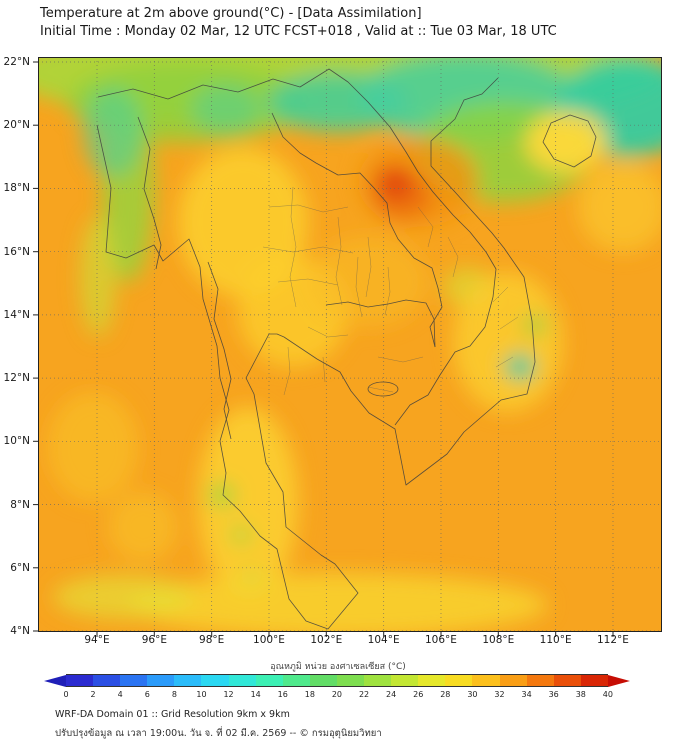  I want to click on lon-tick-label: 94°E, so click(97, 640).